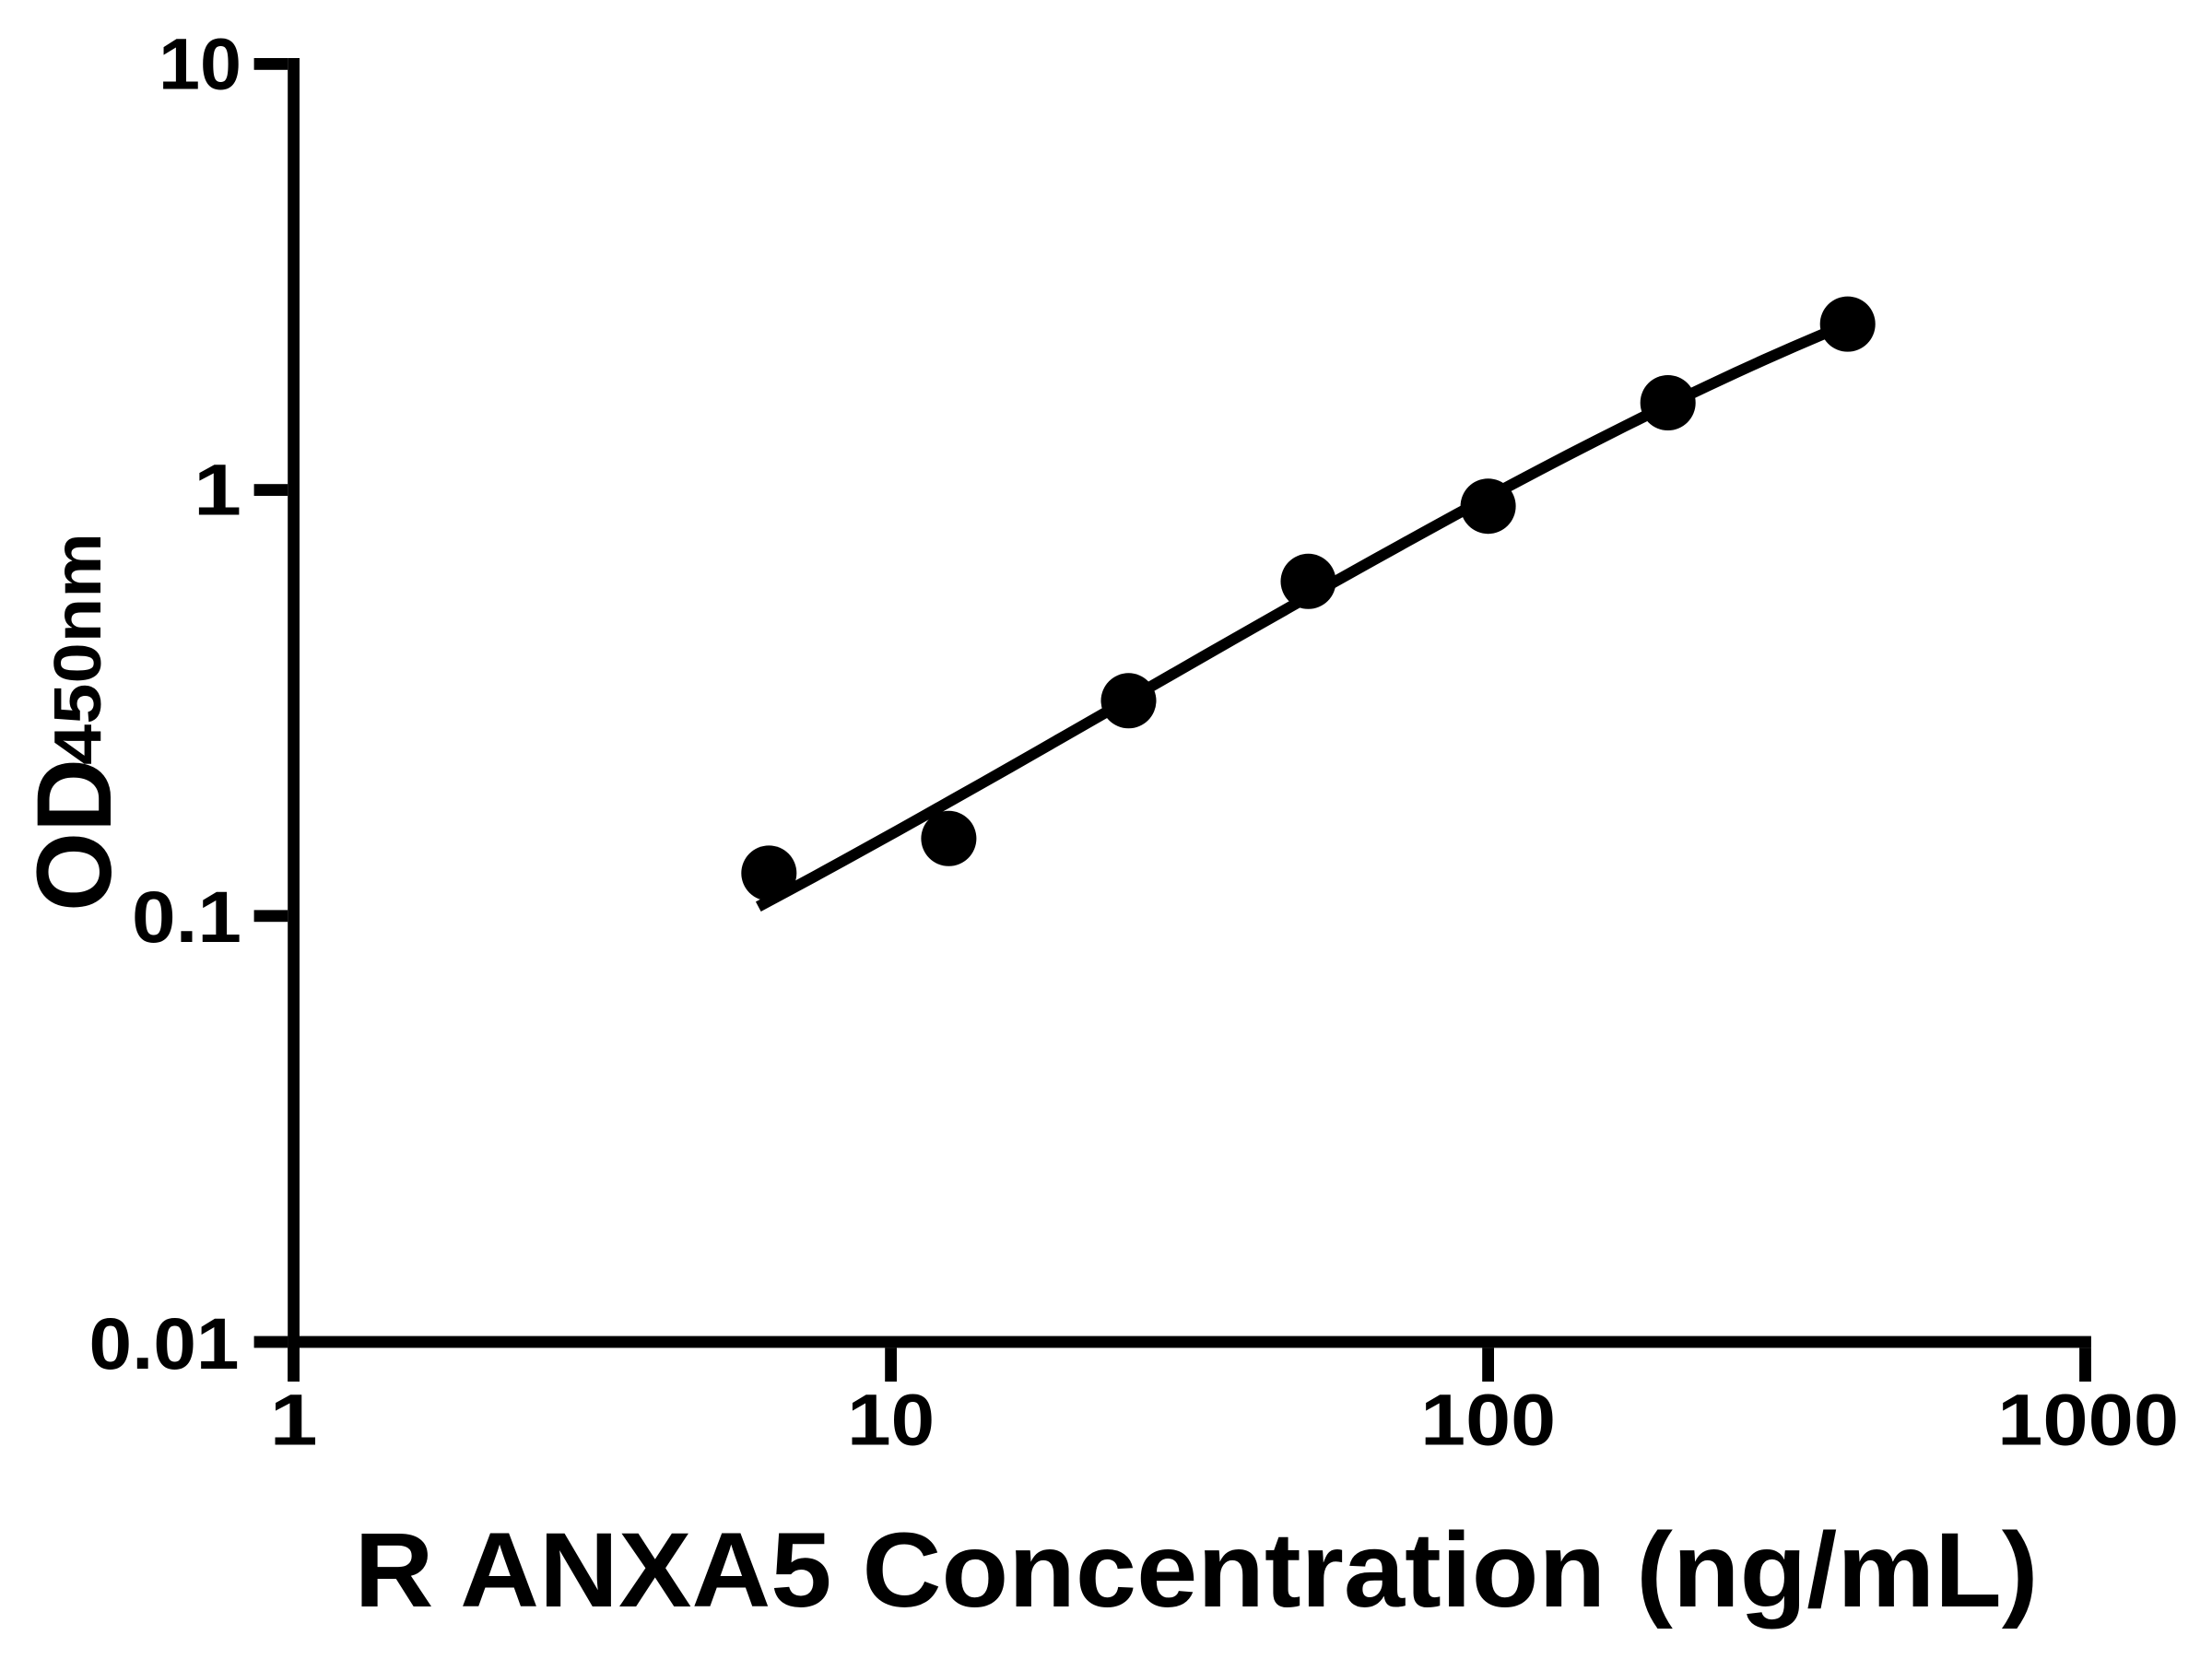 The height and width of the screenshot is (1659, 2212). I want to click on svg-text: 0.01, so click(164, 1343).